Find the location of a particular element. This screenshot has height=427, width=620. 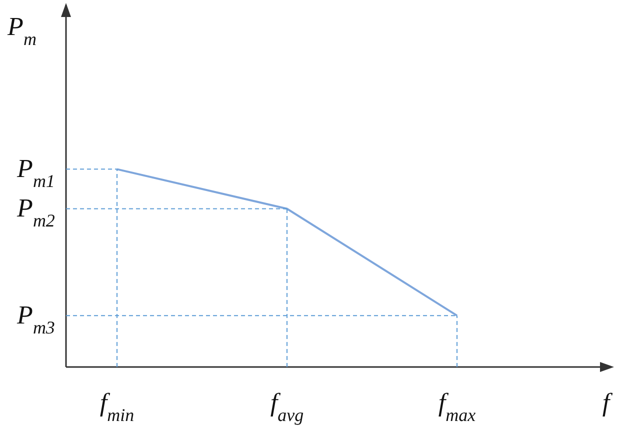

x-tick-label: f$_{max}$ is located at coordinates (457, 406).